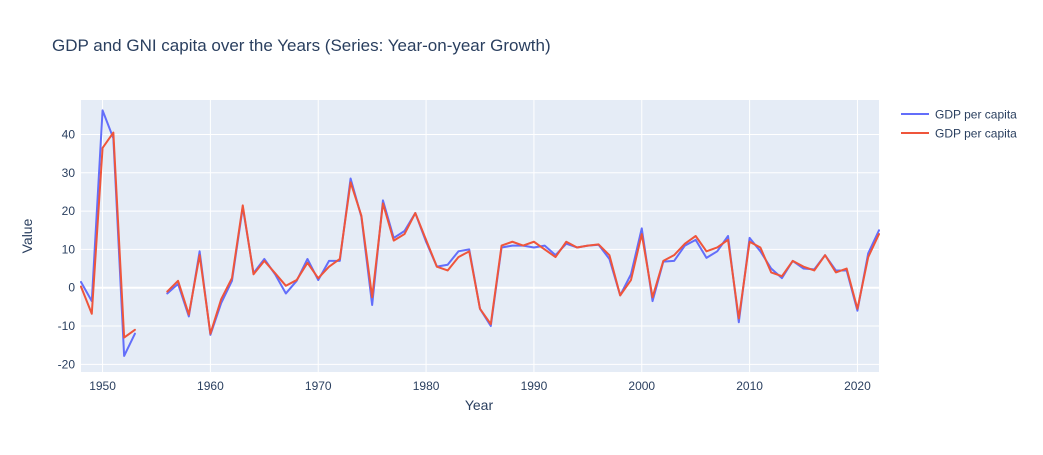 This screenshot has width=1043, height=455. I want to click on x-axis-title: Year, so click(479, 405).